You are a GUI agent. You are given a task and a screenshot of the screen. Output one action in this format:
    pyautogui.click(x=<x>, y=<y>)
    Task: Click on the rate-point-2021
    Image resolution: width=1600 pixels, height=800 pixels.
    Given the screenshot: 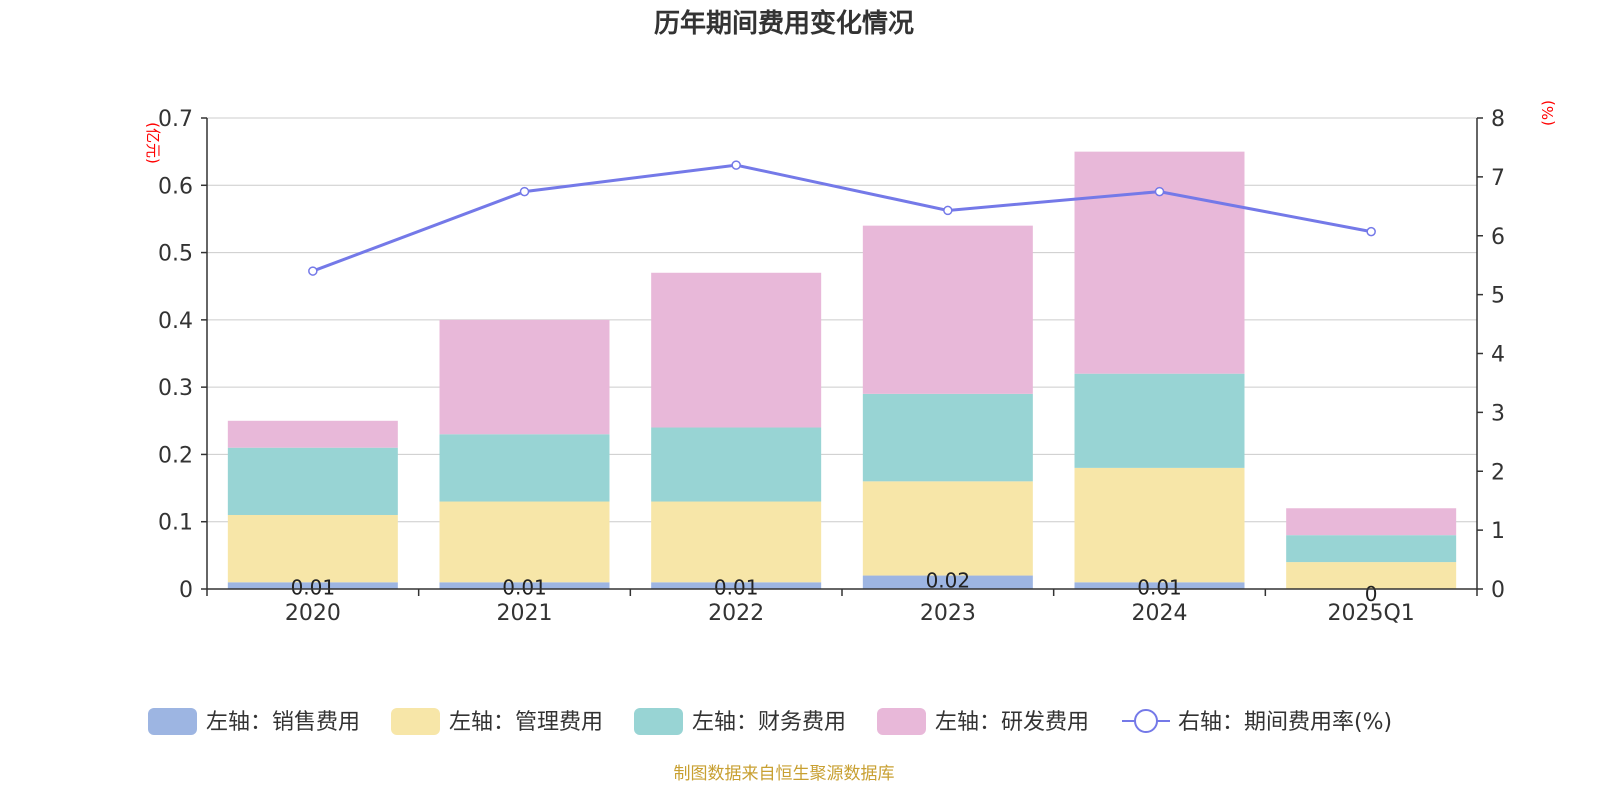 What is the action you would take?
    pyautogui.click(x=524, y=191)
    